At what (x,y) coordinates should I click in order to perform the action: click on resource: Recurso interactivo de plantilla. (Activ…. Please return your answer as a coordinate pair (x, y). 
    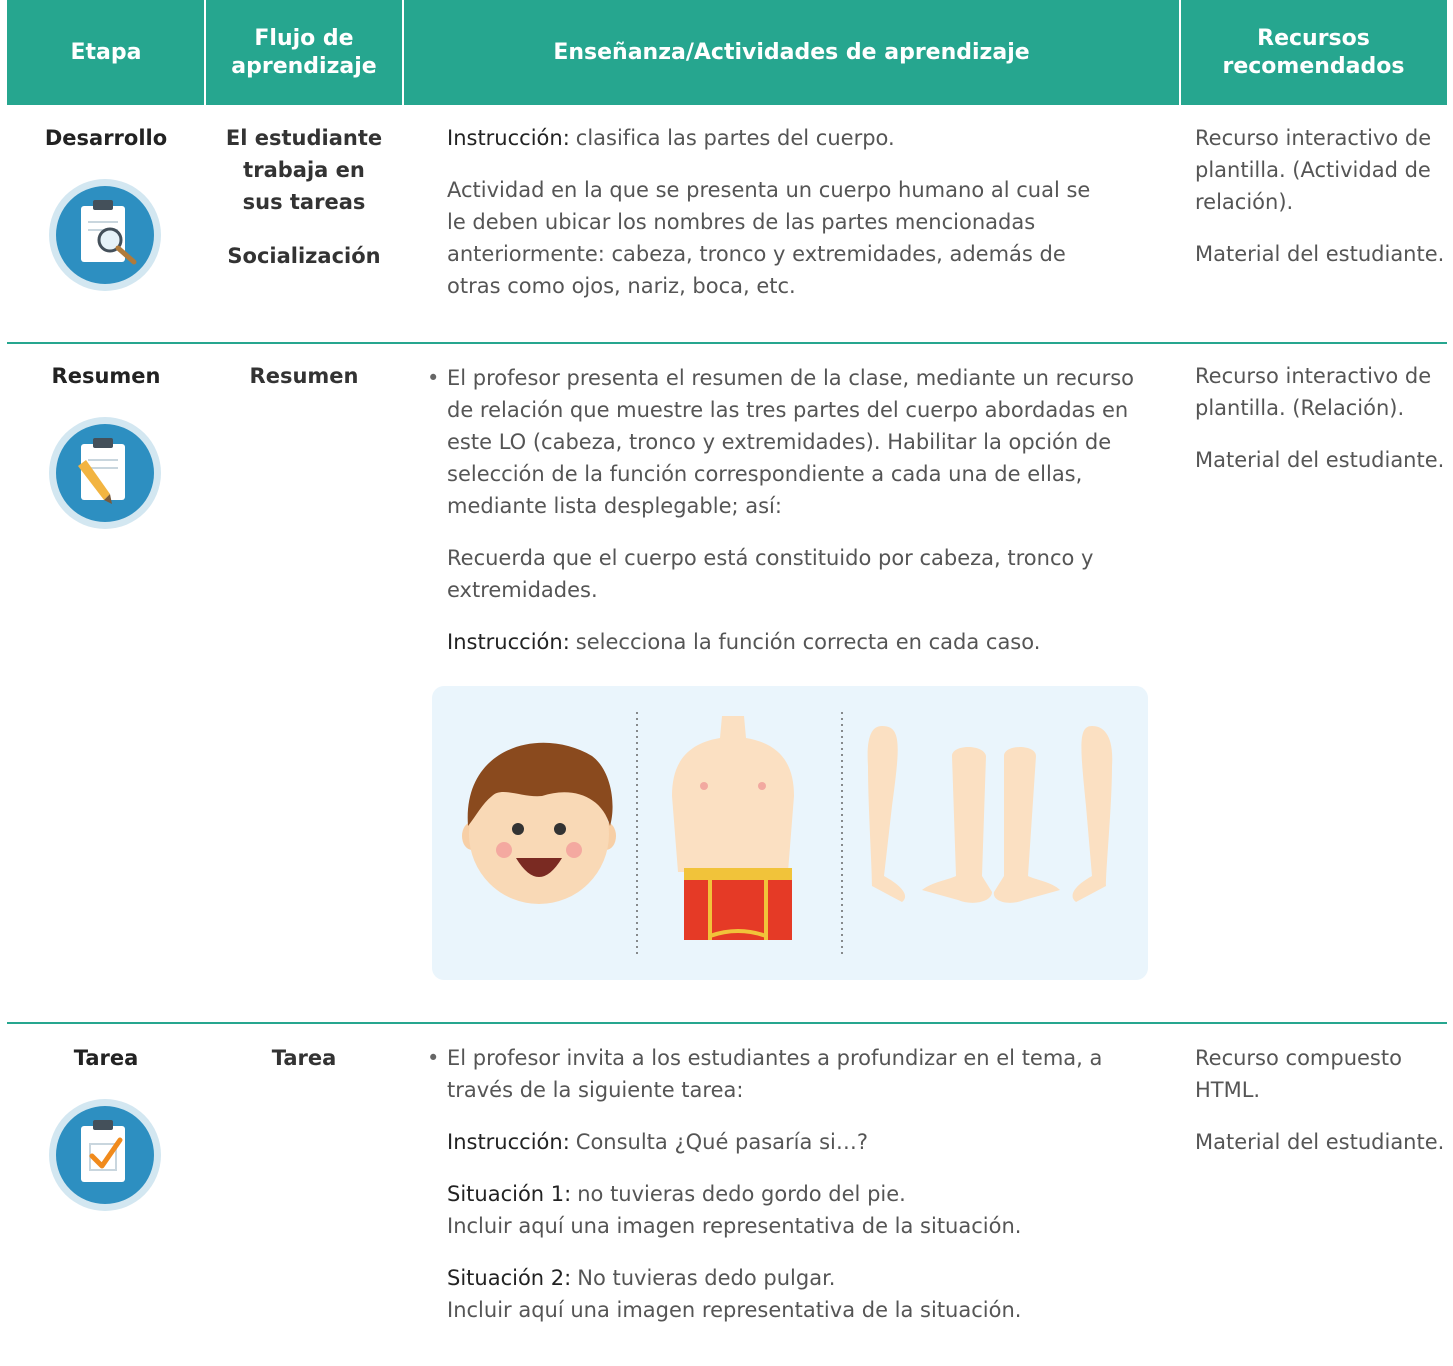
    Looking at the image, I should click on (1313, 170).